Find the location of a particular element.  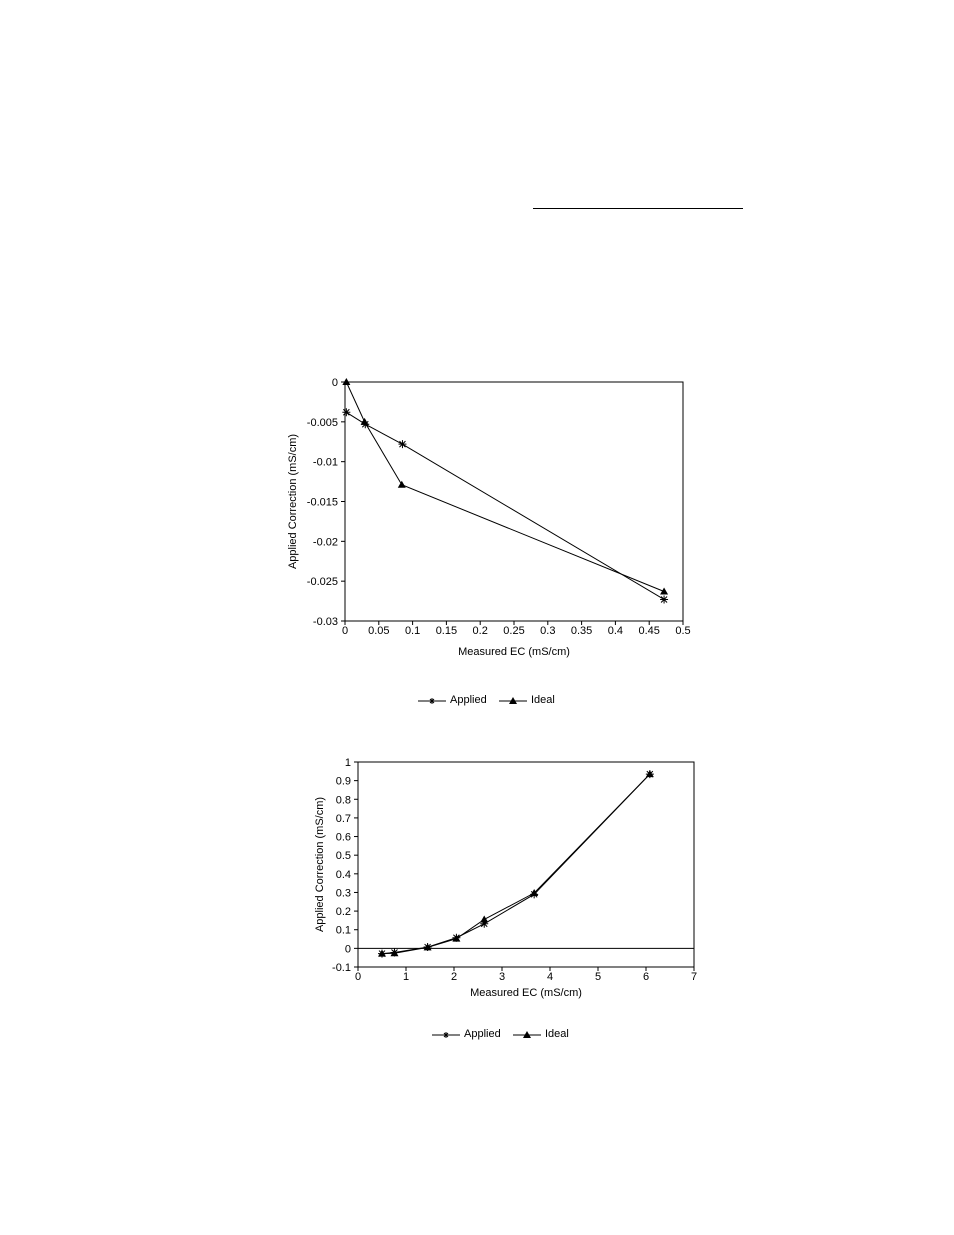

x-tick-label: 3 is located at coordinates (502, 977).